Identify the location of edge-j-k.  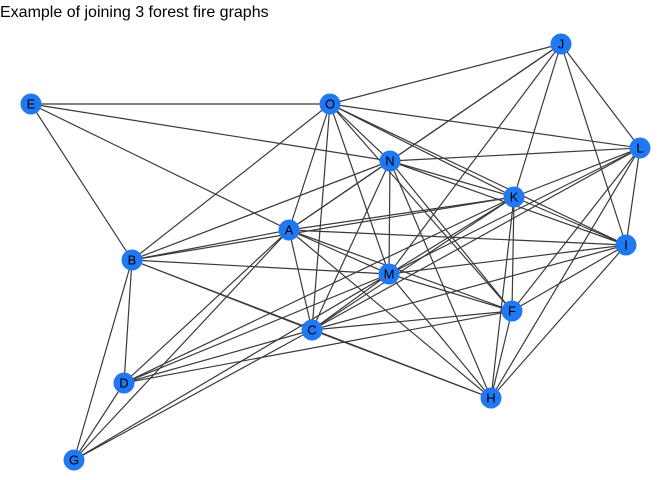
(537, 120).